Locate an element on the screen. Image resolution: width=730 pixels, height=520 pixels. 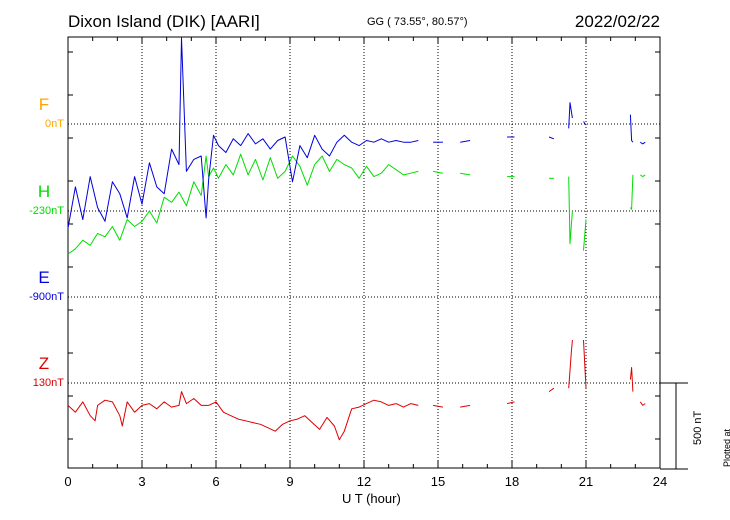
series-offset-z: 130nT is located at coordinates (48, 383).